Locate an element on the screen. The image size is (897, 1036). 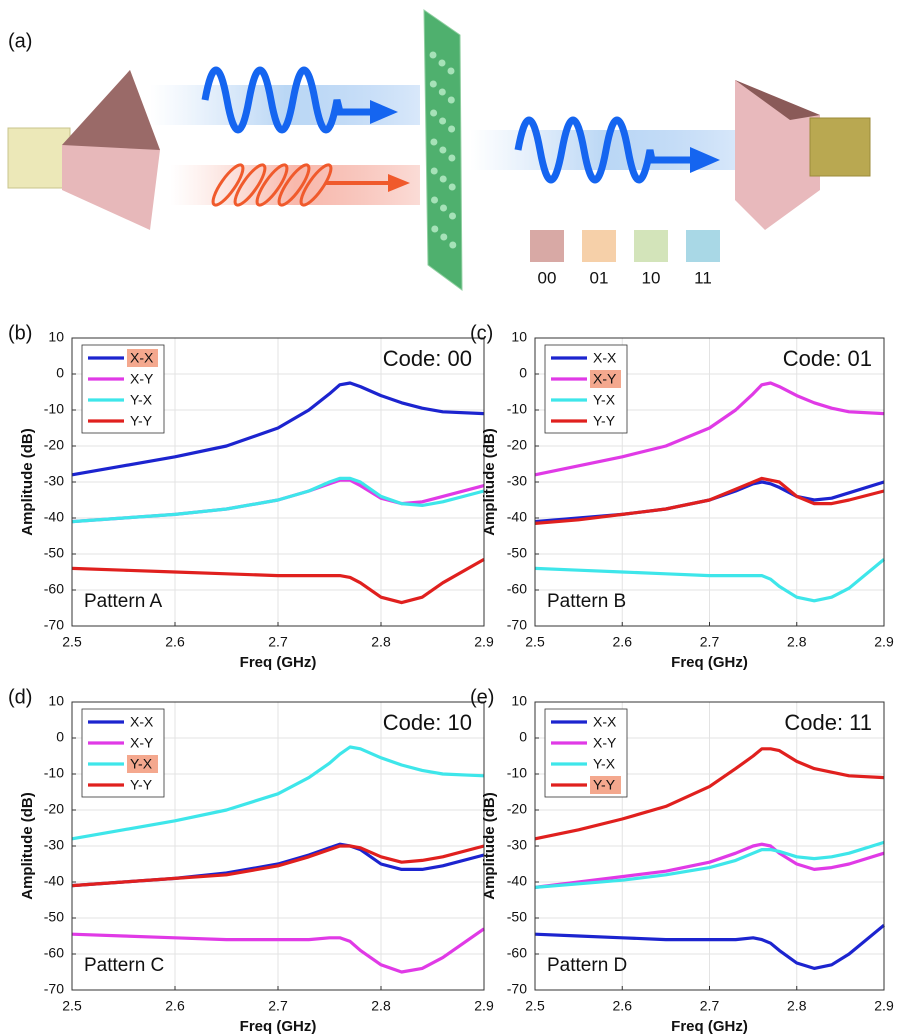
y-tick-label: -10 is located at coordinates (54, 409).